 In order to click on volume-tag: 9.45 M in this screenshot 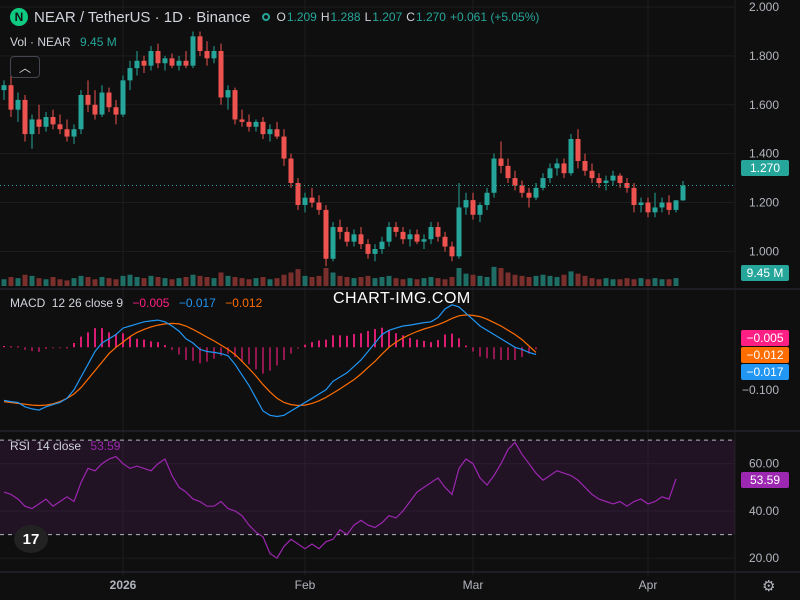, I will do `click(765, 273)`.